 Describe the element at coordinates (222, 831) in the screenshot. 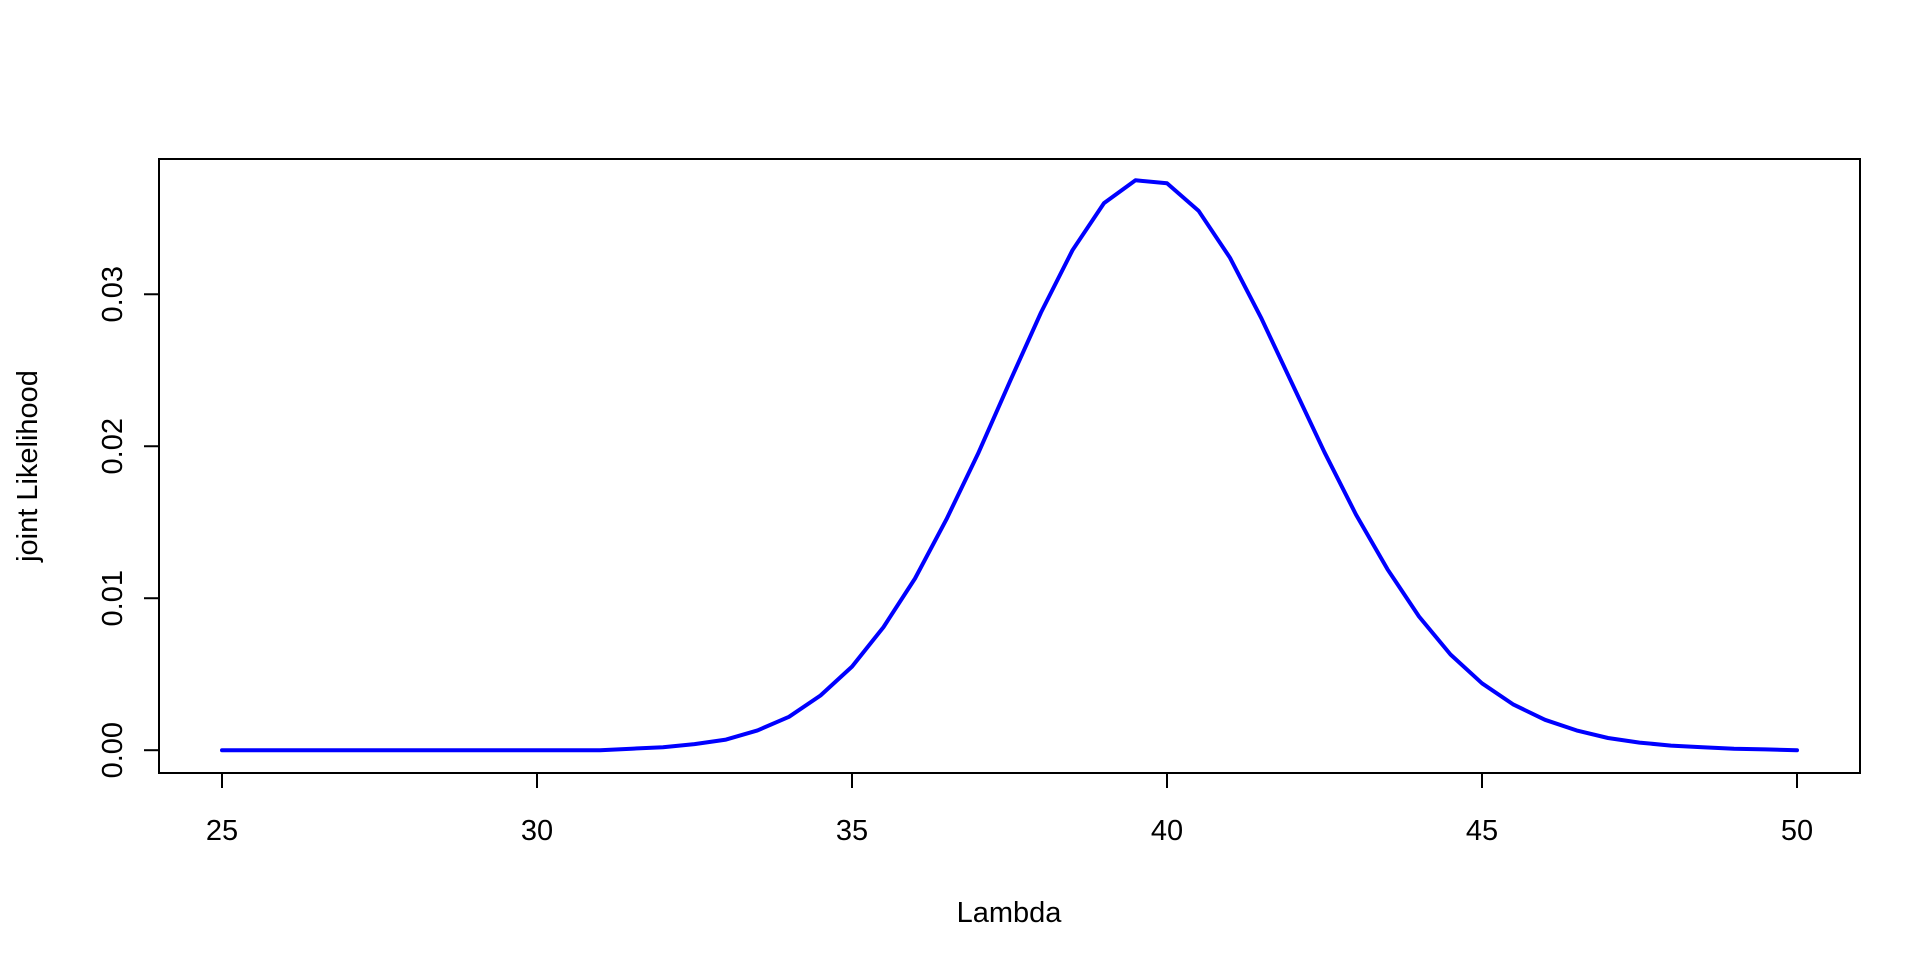

I see `x-tick-label: 25` at that location.